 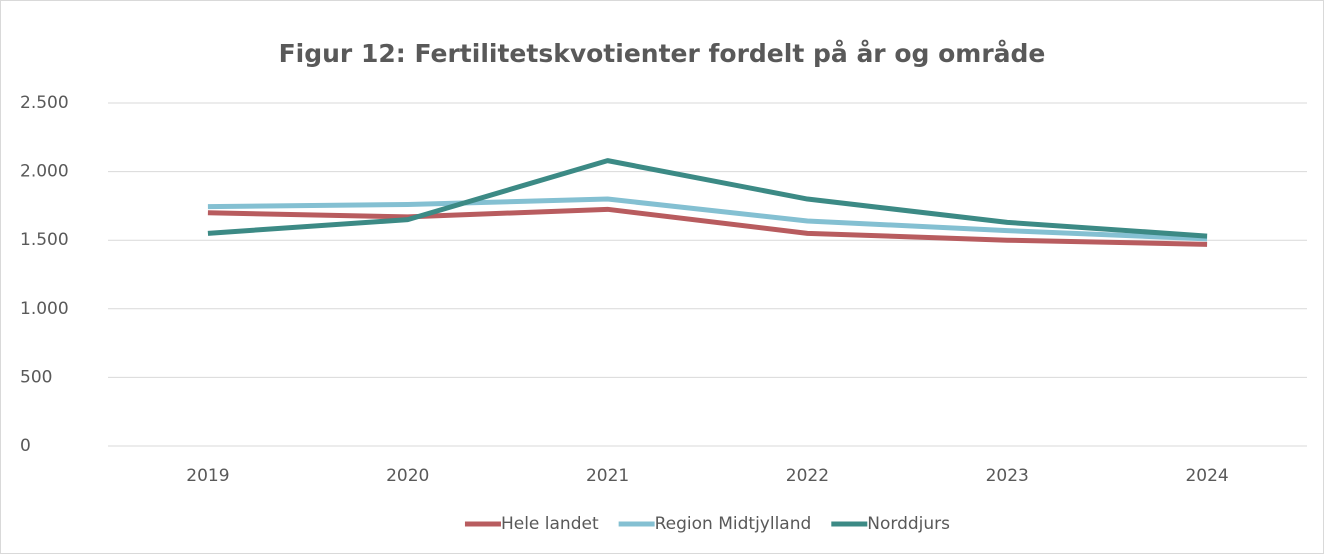 What do you see at coordinates (807, 476) in the screenshot?
I see `x-tick-label: 2022` at bounding box center [807, 476].